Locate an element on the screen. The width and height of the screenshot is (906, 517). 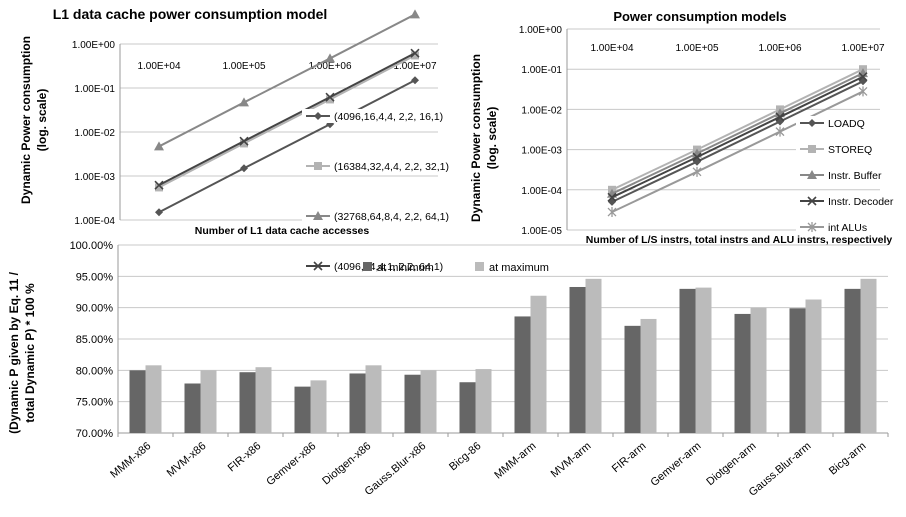
chart-title: Power consumption models is located at coordinates (699, 16).